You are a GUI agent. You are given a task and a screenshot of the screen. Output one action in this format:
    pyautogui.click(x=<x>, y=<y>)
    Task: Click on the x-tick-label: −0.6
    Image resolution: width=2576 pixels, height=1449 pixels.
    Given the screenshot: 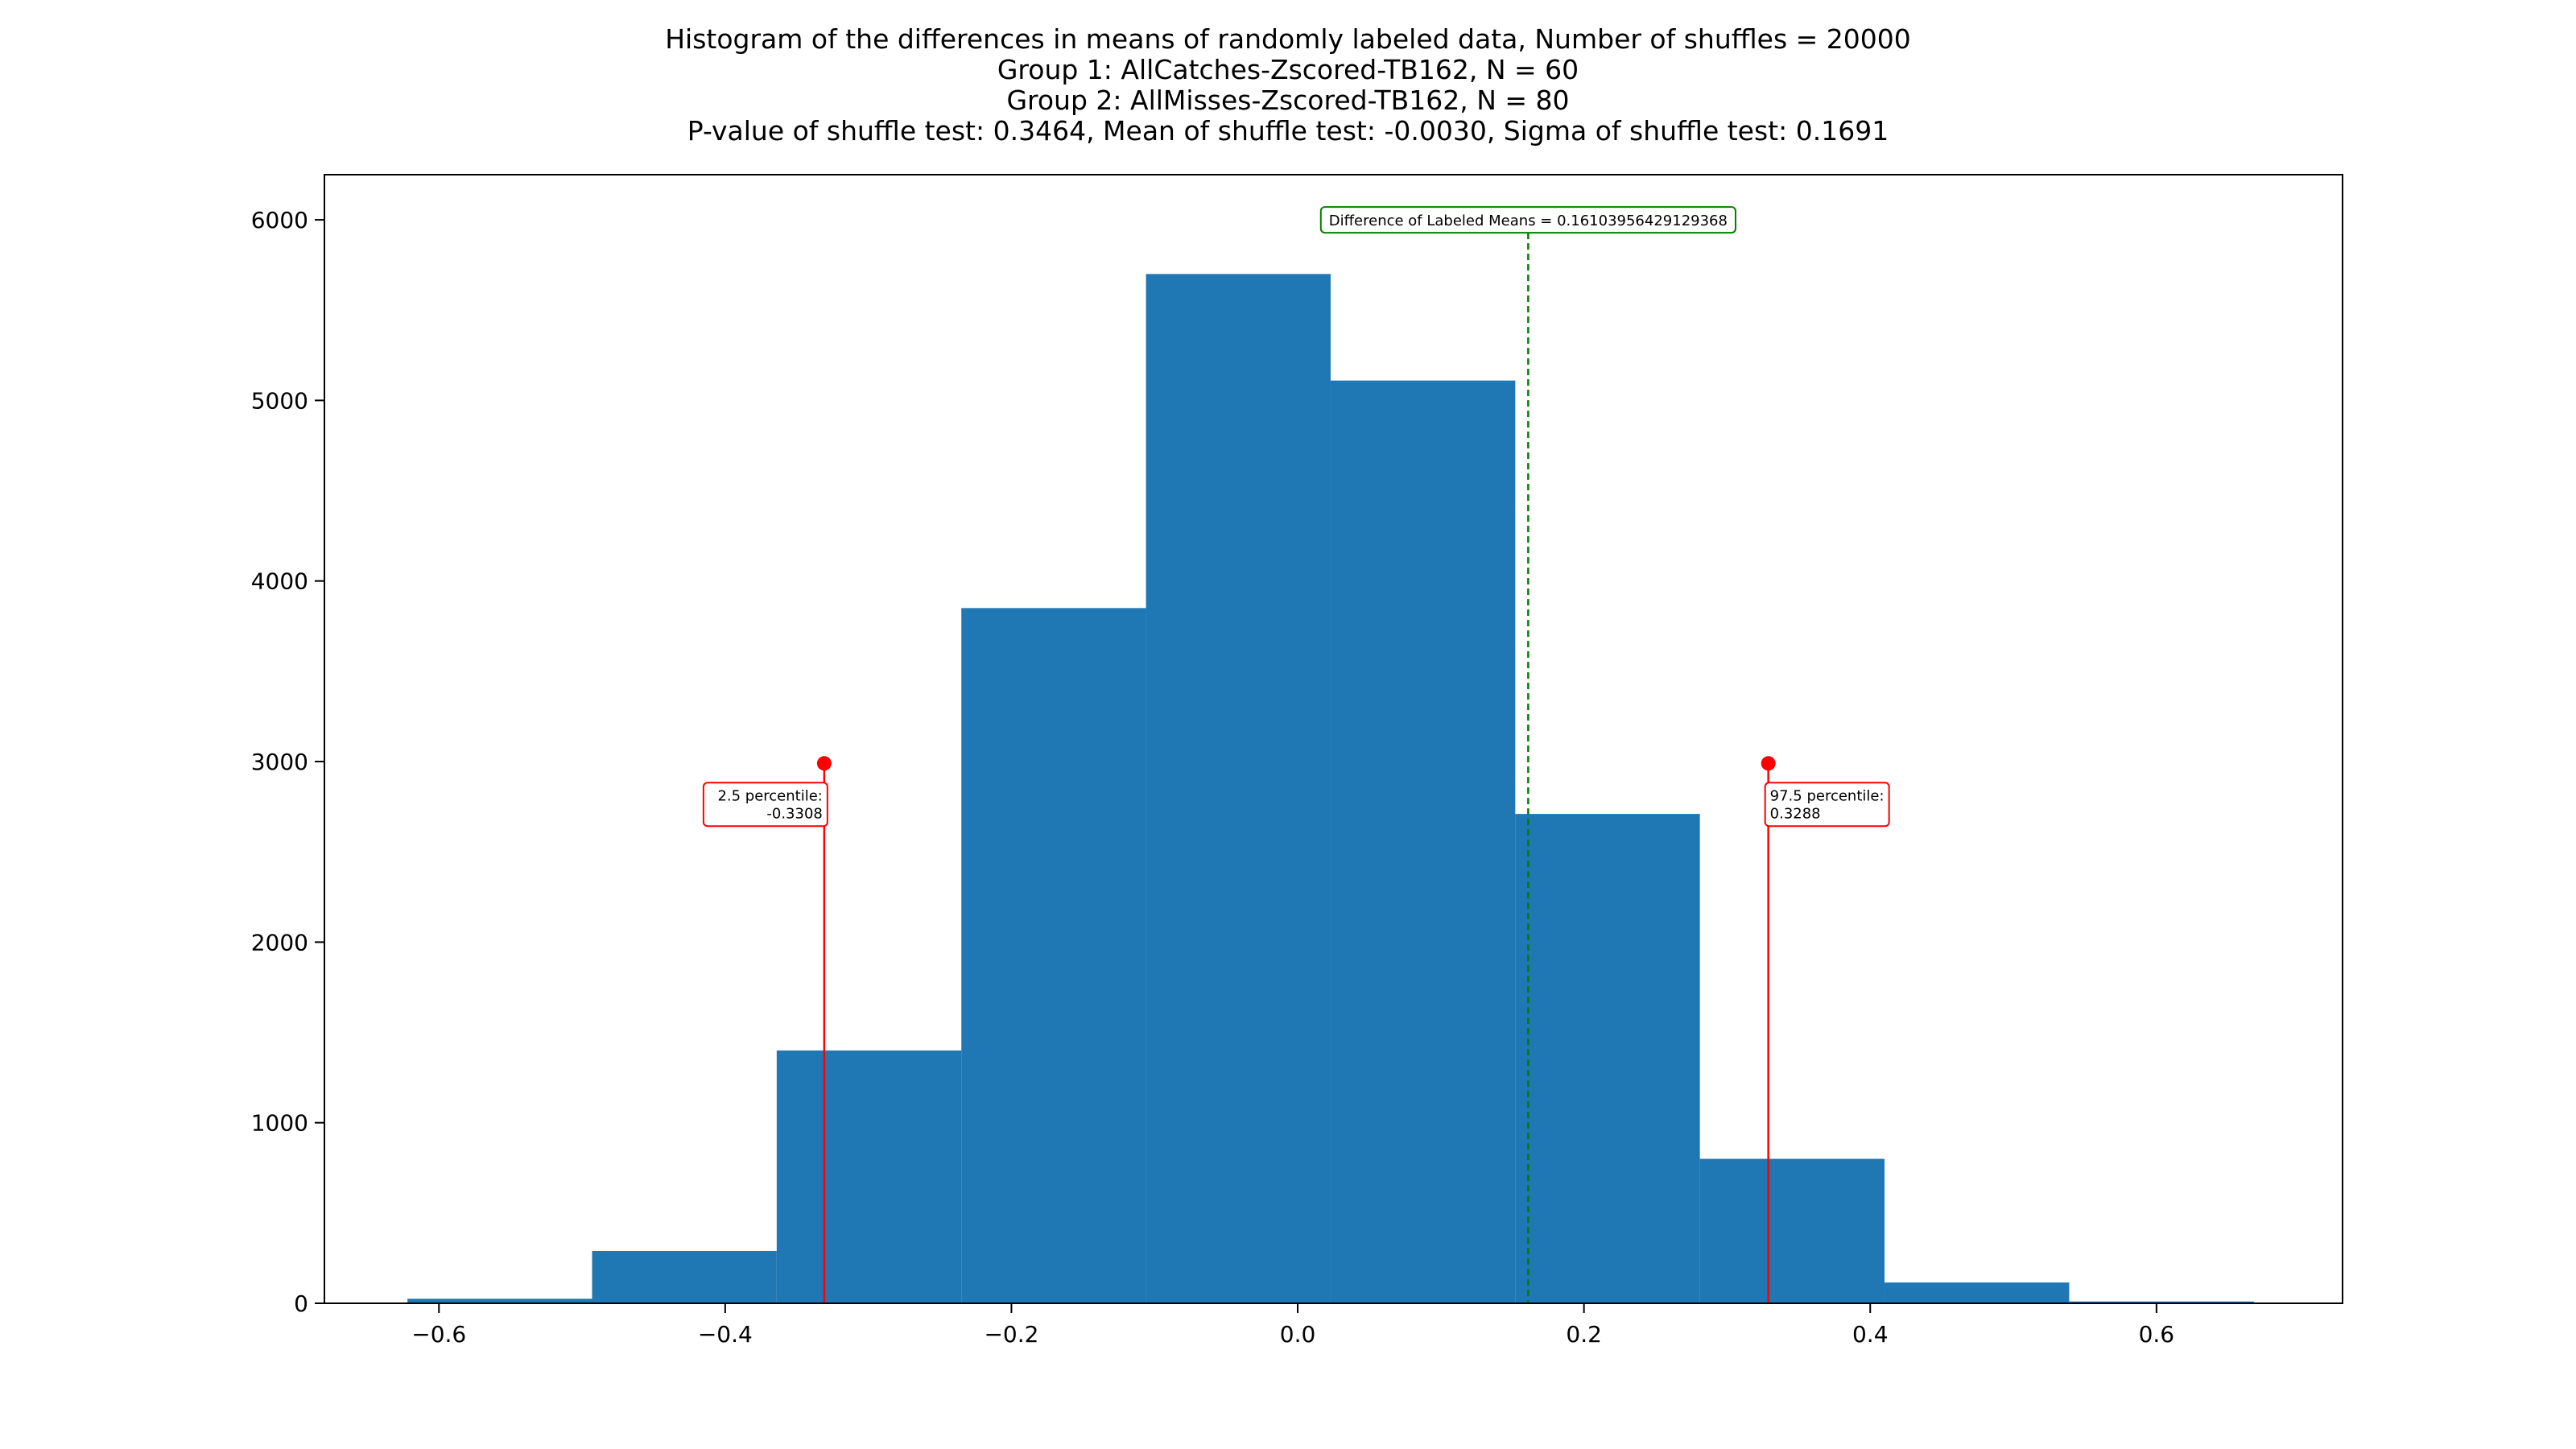 What is the action you would take?
    pyautogui.click(x=438, y=1334)
    